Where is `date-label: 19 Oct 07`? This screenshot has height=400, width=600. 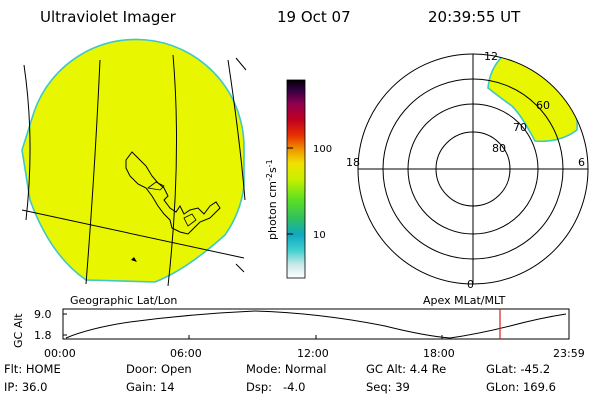 date-label: 19 Oct 07 is located at coordinates (314, 17).